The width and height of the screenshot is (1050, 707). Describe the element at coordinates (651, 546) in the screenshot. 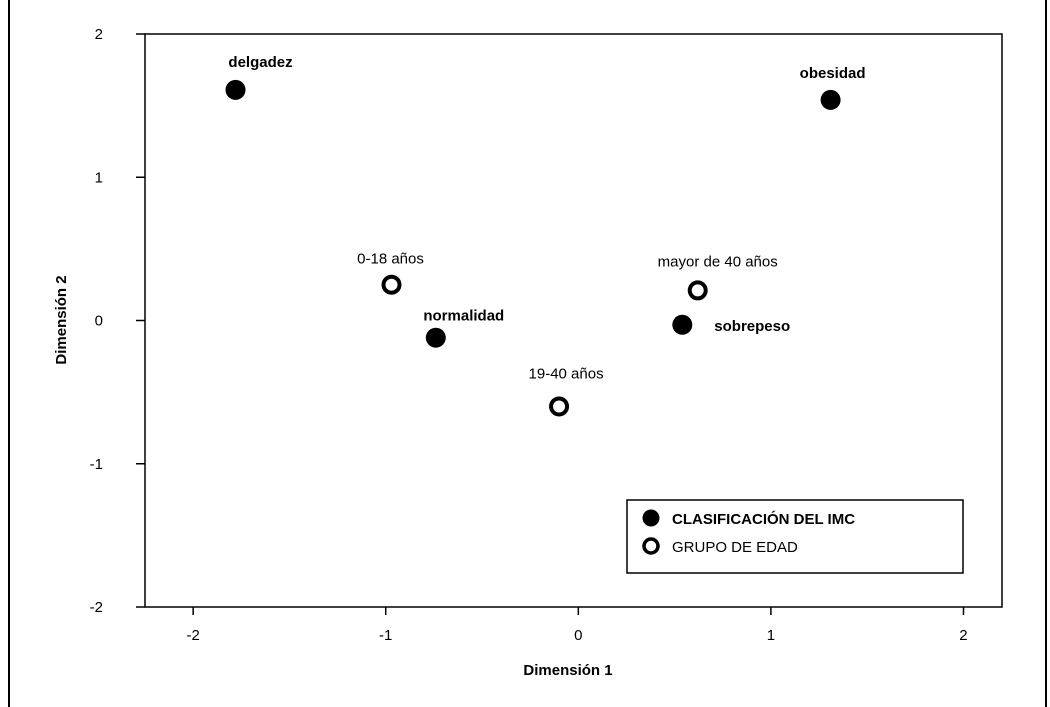

I see `legend-marker-edad` at that location.